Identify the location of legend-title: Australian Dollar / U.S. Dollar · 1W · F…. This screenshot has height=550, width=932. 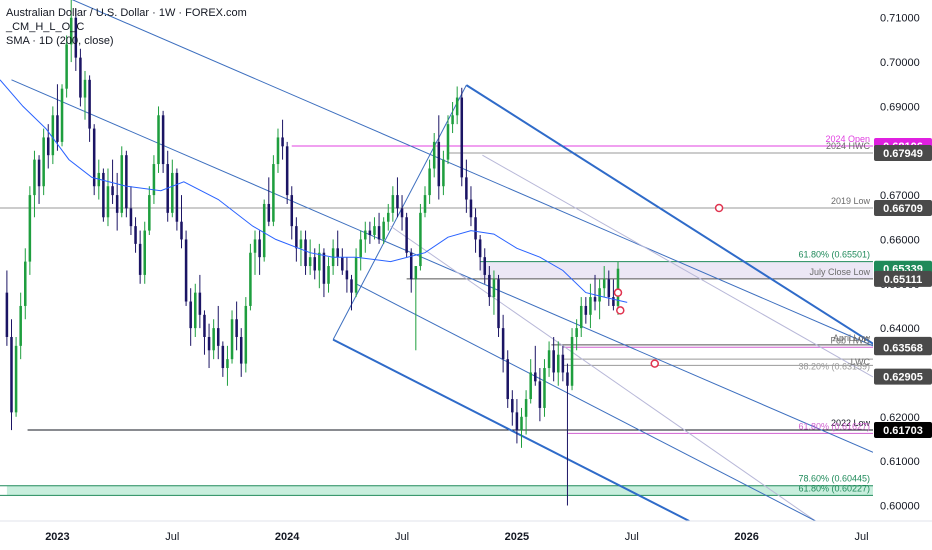
(126, 13).